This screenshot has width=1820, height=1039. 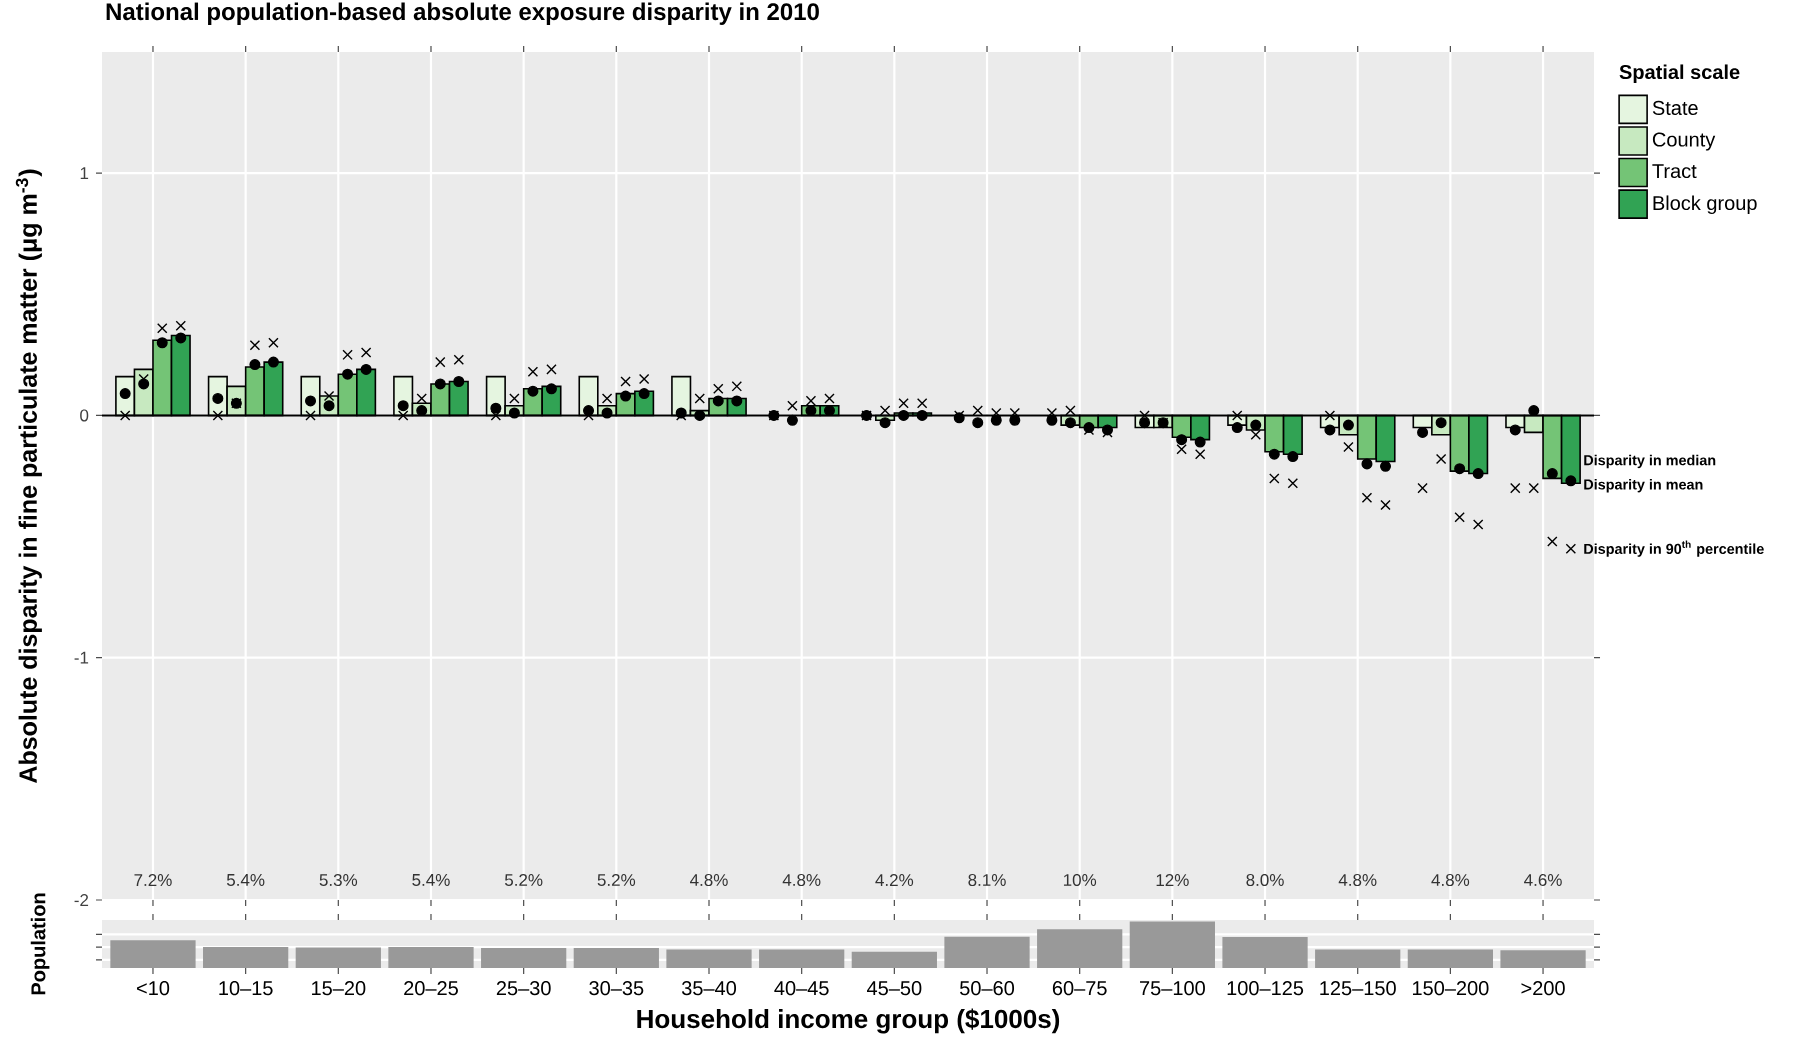 I want to click on legend-label: Block group, so click(x=1705, y=205).